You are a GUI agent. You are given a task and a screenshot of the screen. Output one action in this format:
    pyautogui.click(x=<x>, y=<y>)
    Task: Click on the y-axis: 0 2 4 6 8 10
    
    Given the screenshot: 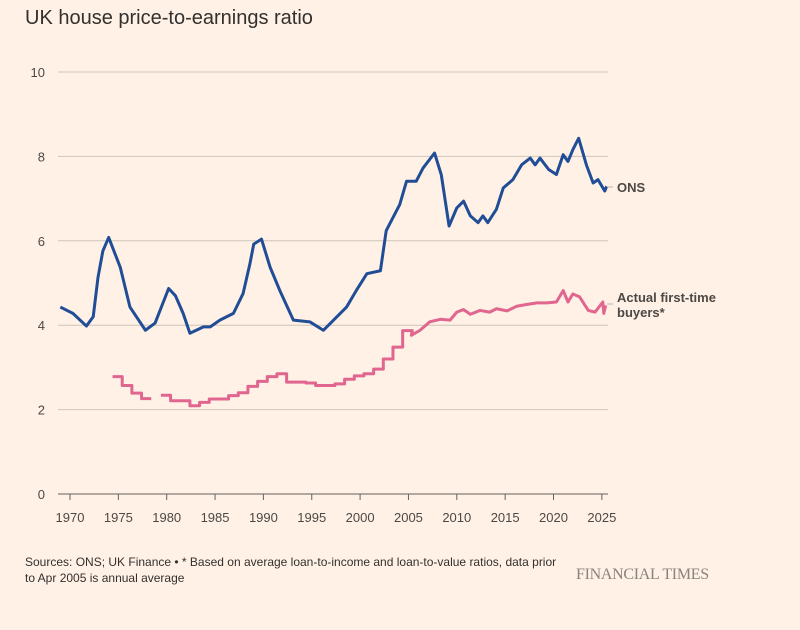 What is the action you would take?
    pyautogui.click(x=38, y=283)
    